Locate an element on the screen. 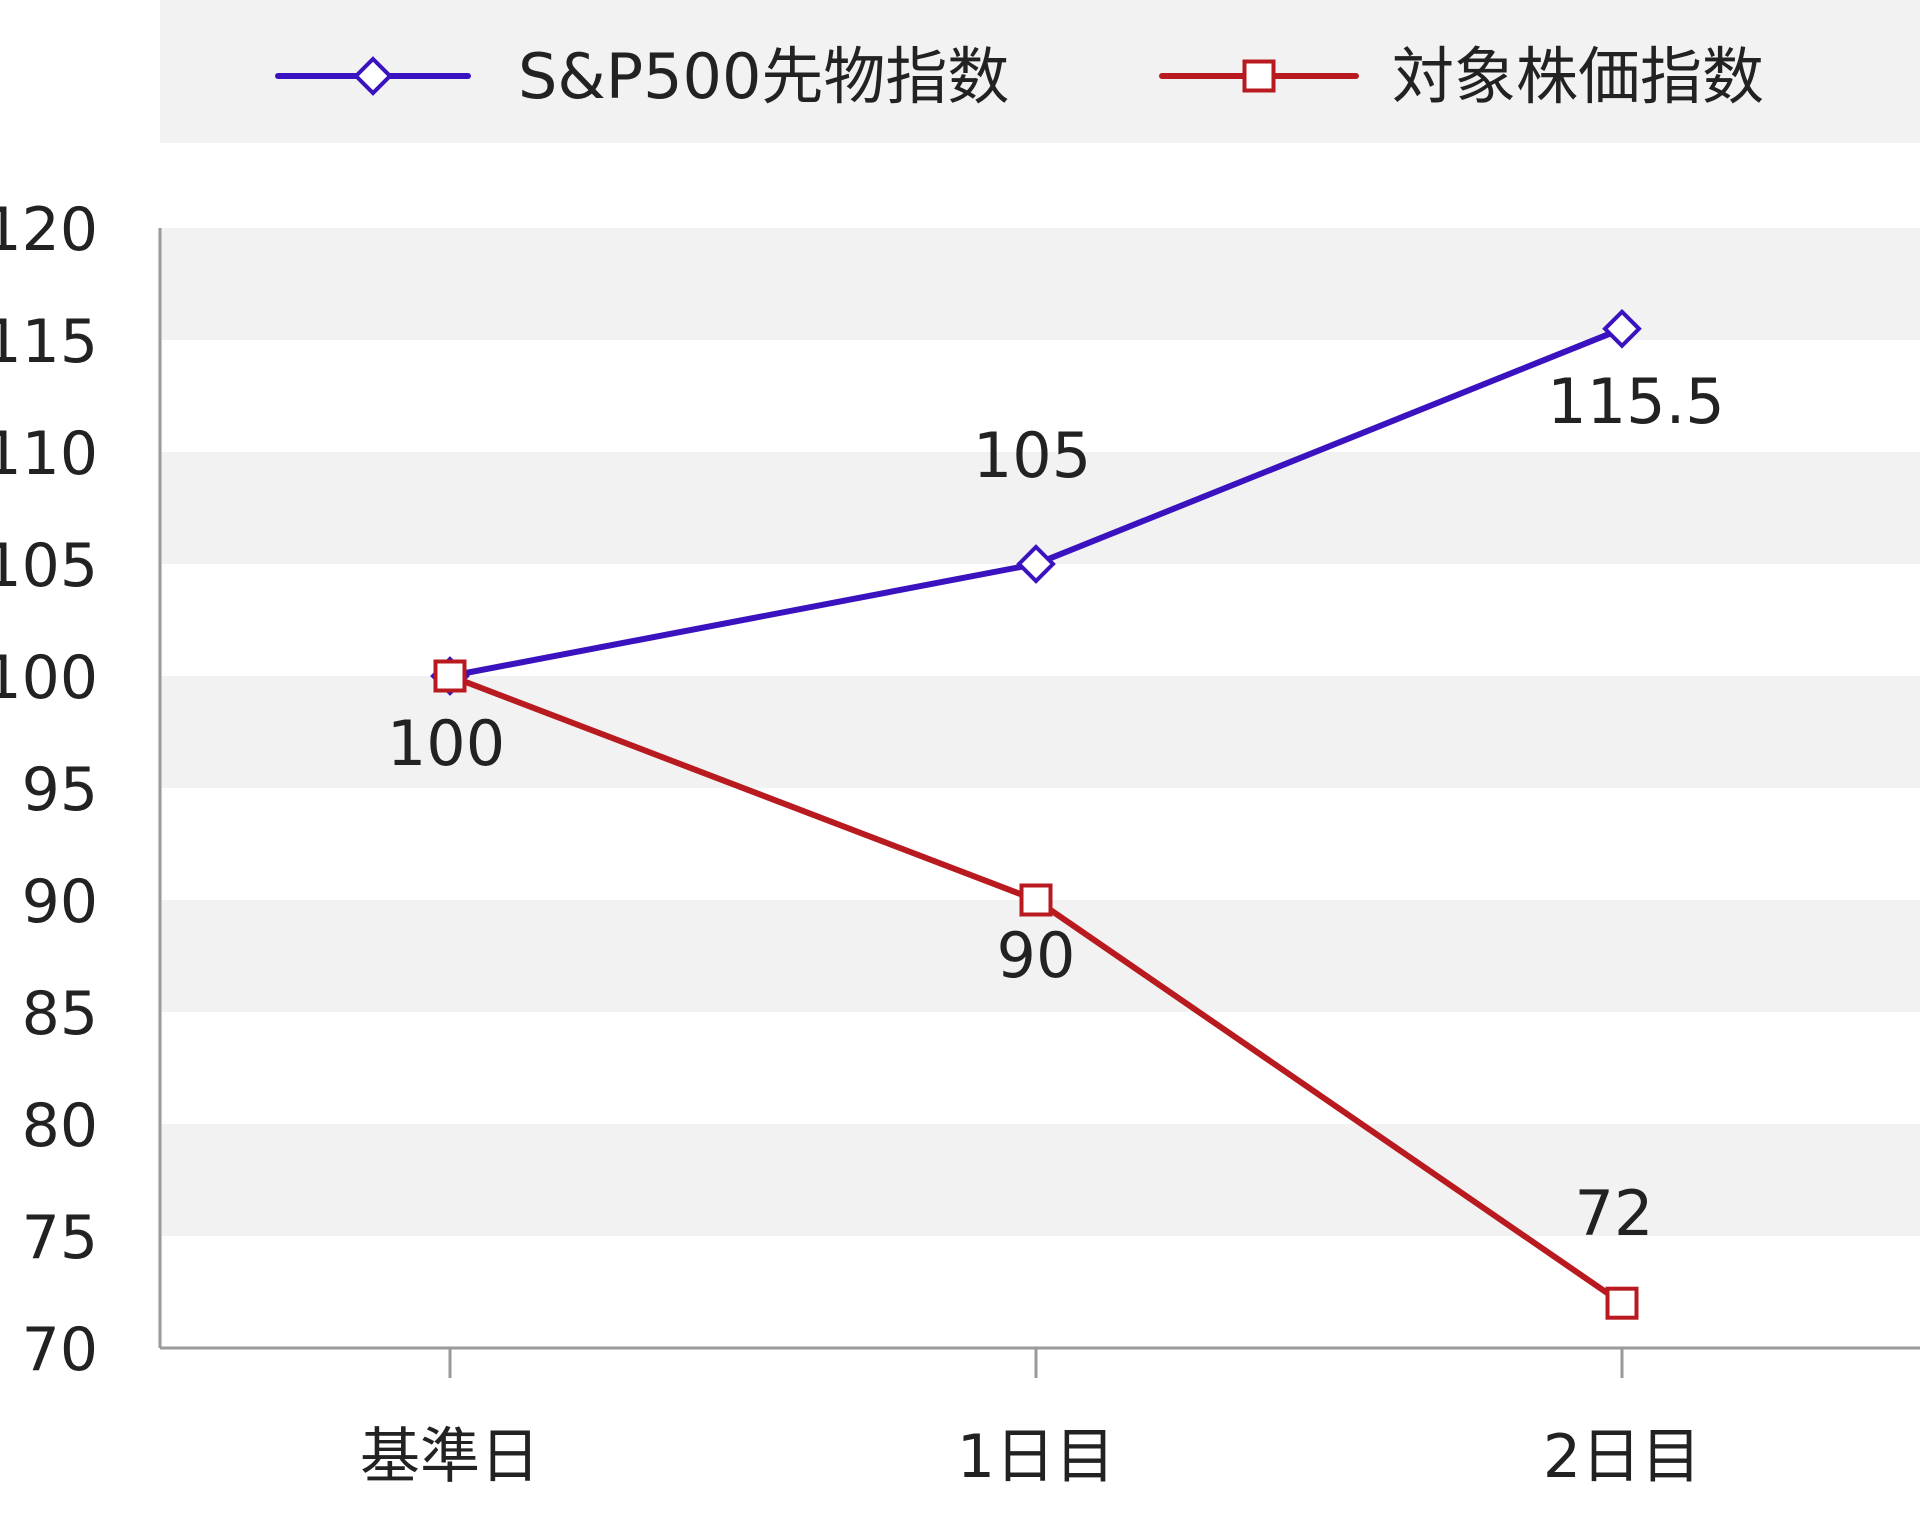 This screenshot has height=1520, width=1920. y-tick-label-75: 75 is located at coordinates (60, 1238).